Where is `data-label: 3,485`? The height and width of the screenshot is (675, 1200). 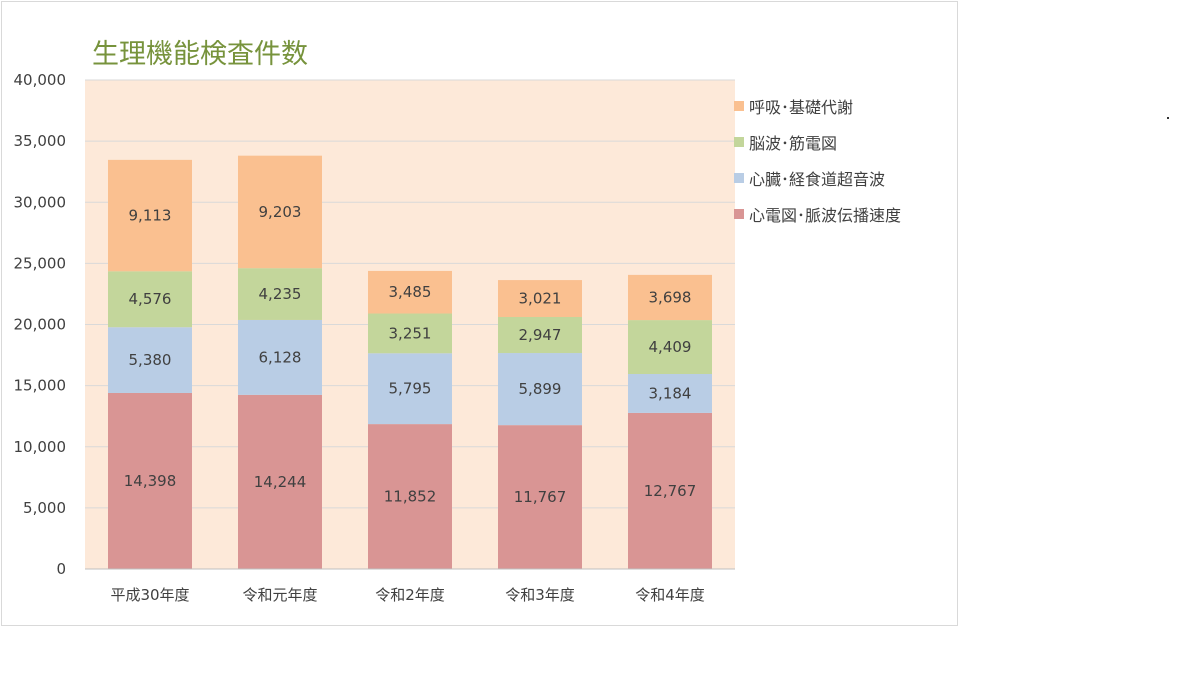 data-label: 3,485 is located at coordinates (410, 292).